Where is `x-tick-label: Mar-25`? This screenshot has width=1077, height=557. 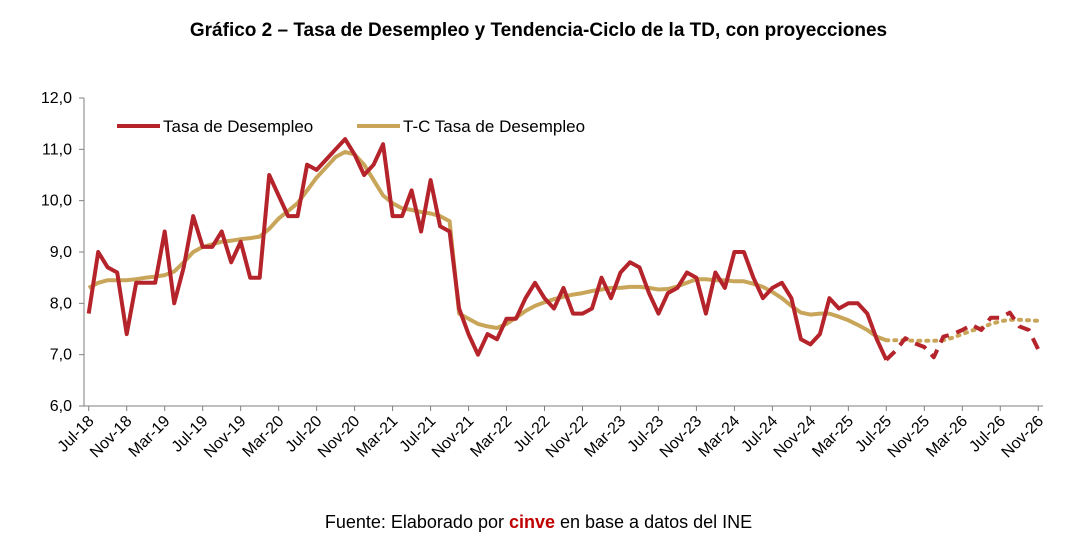
x-tick-label: Mar-25 is located at coordinates (833, 437).